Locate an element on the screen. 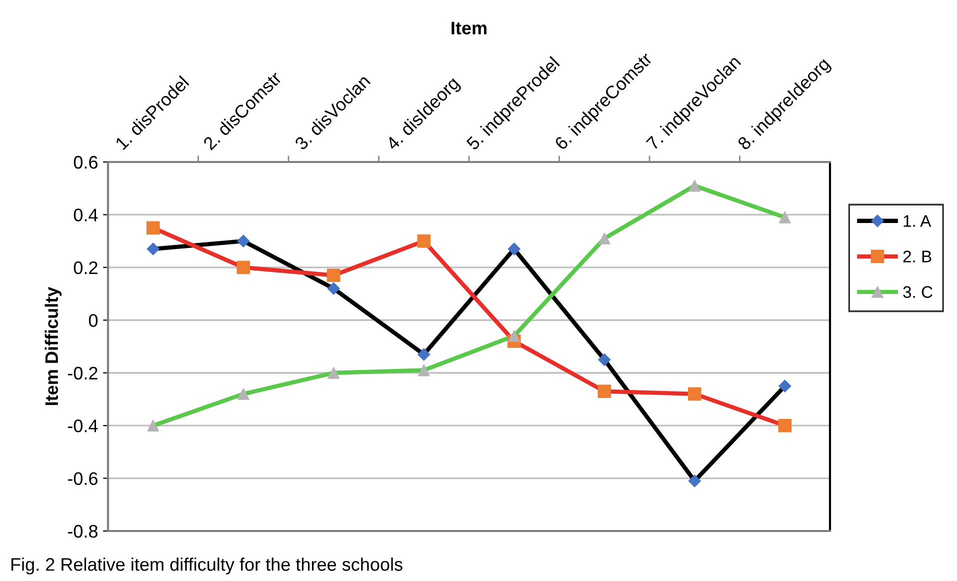 The height and width of the screenshot is (581, 957). caption: Fig. 2 Relative item difficulty for the three schools is located at coordinates (206, 566).